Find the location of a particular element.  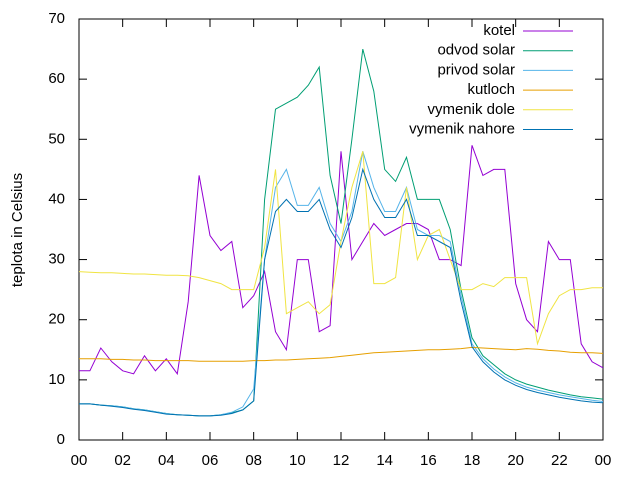

x-tick-label: 06 is located at coordinates (210, 460).